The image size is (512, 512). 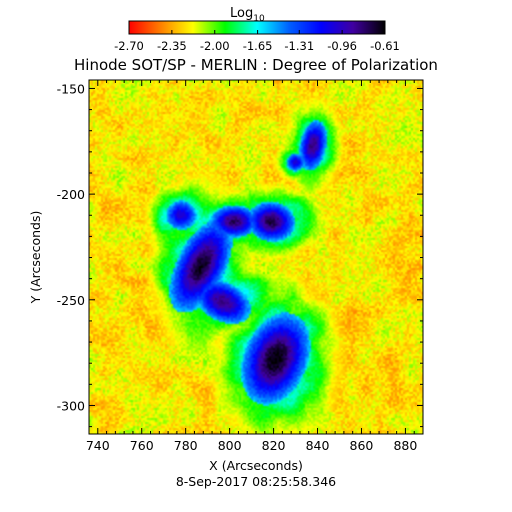 What do you see at coordinates (71, 88) in the screenshot?
I see `y-tick-label: -150` at bounding box center [71, 88].